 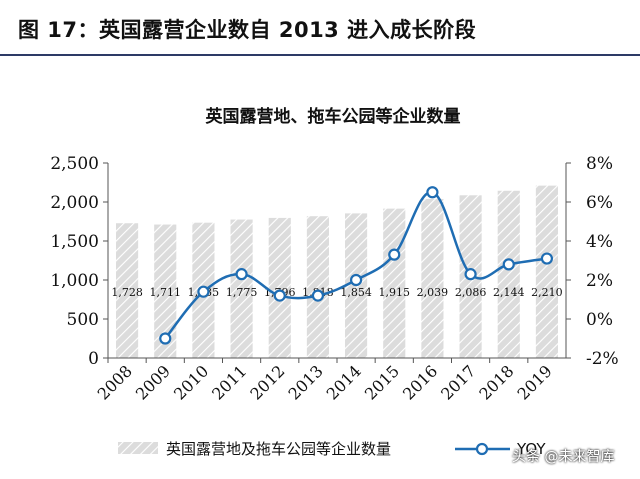 What do you see at coordinates (242, 292) in the screenshot?
I see `bar-data-label: 1,775` at bounding box center [242, 292].